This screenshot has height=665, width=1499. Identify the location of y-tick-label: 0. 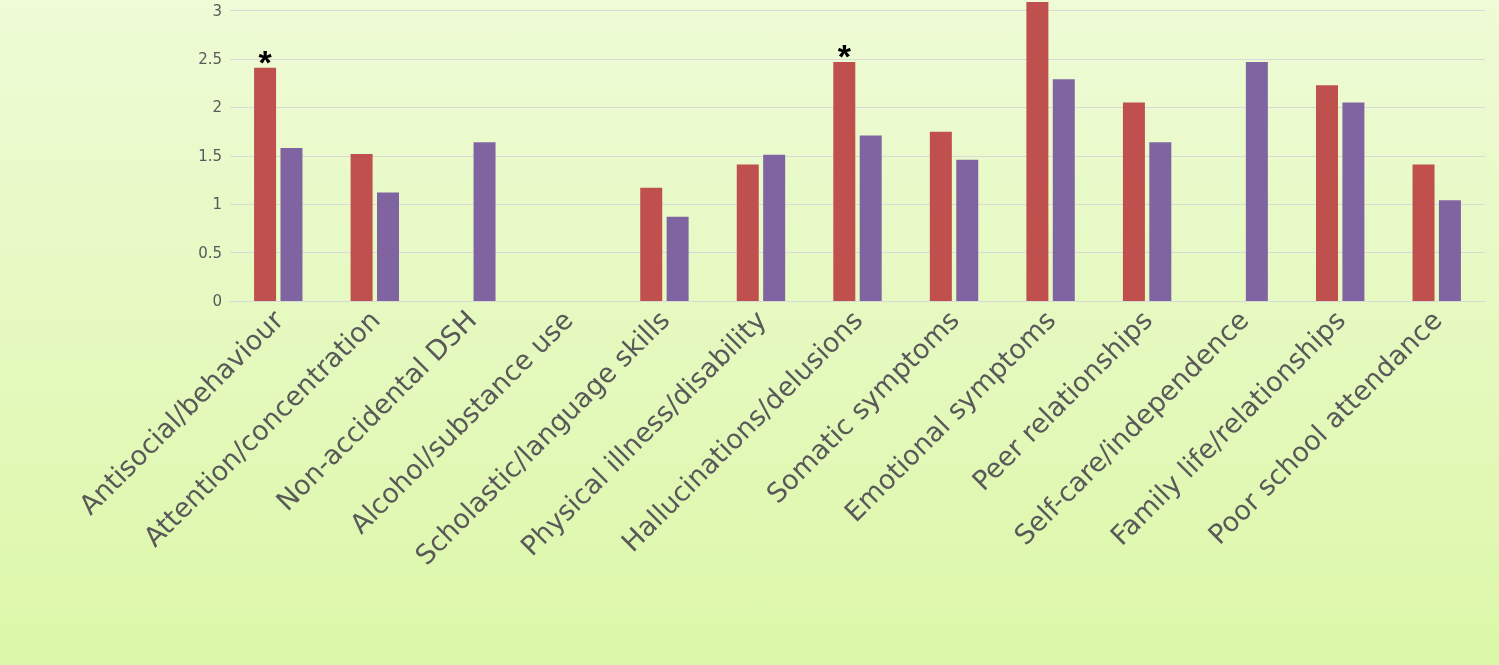
(217, 301).